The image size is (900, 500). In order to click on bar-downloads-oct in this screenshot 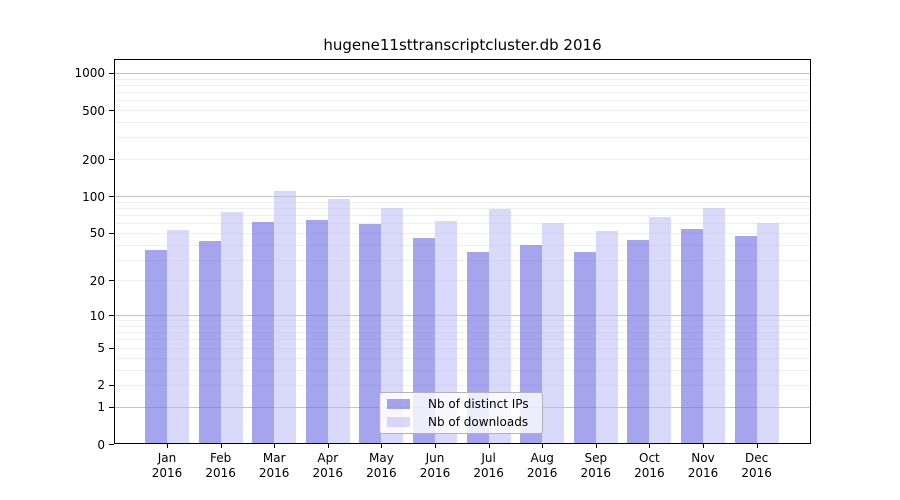, I will do `click(660, 330)`.